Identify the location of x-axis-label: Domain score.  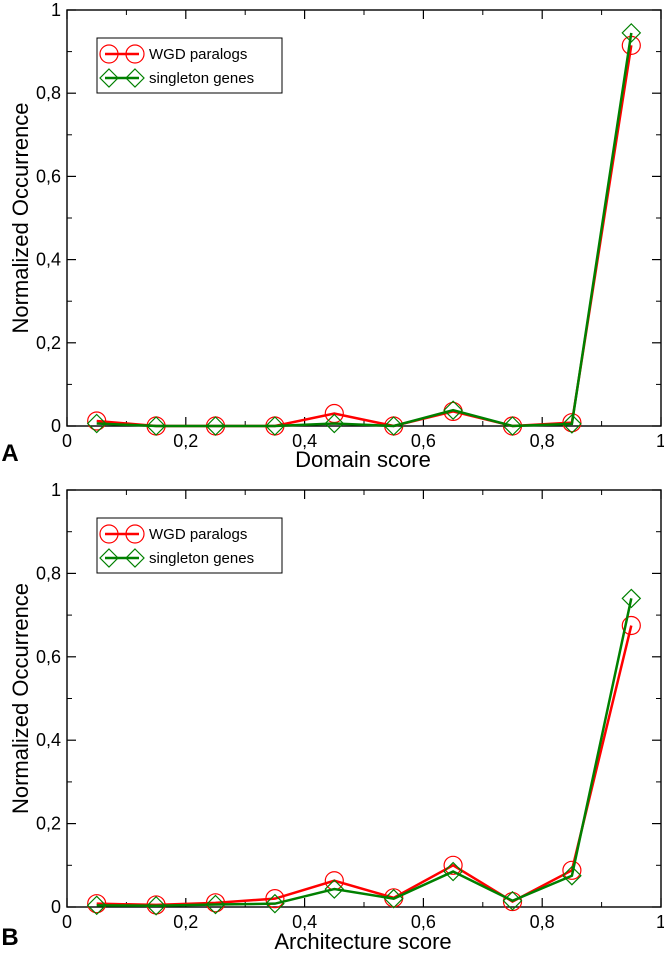
(363, 459).